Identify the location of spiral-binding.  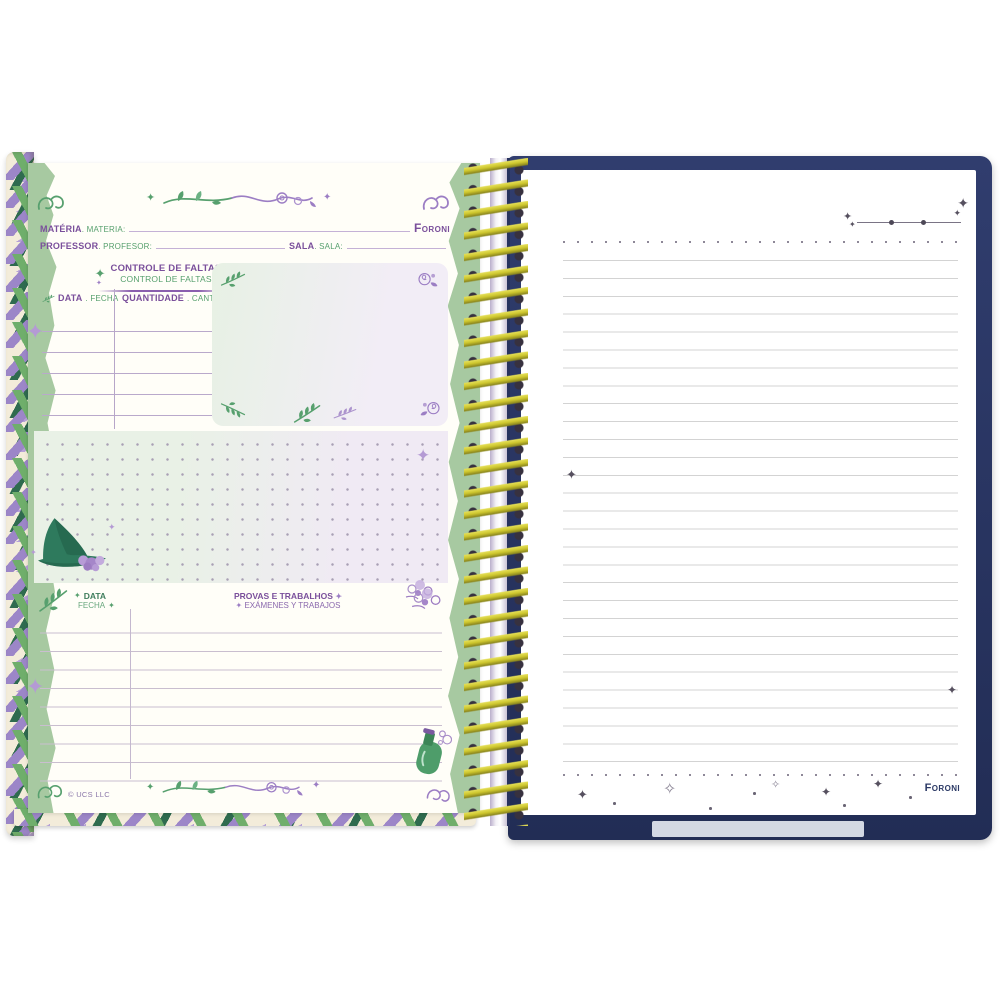
(496, 492).